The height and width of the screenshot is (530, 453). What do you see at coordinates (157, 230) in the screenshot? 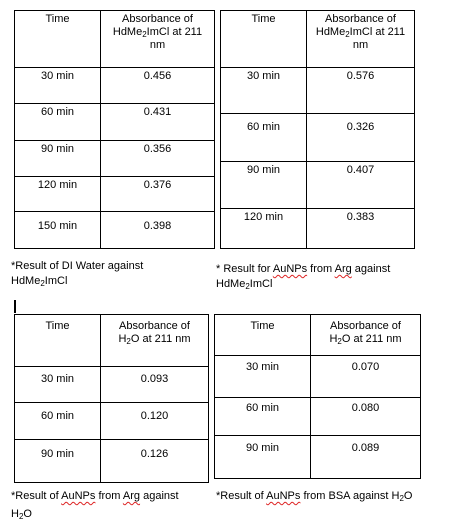
I see `value-cell: 0.398` at bounding box center [157, 230].